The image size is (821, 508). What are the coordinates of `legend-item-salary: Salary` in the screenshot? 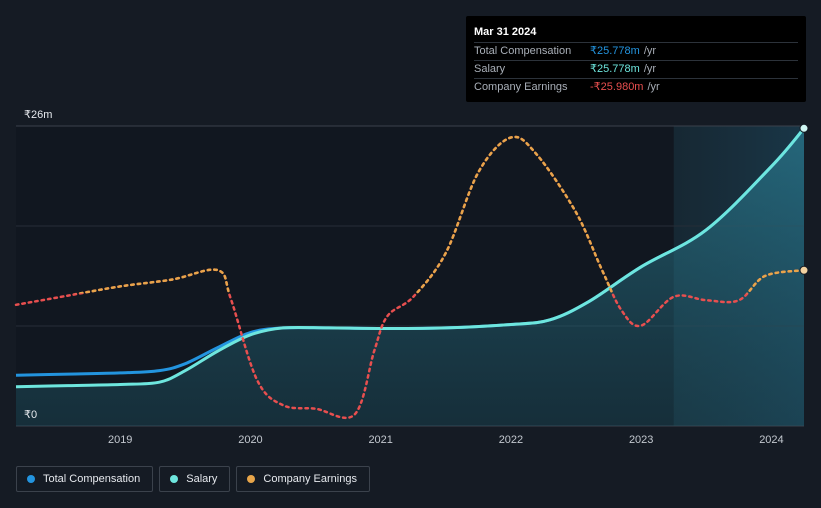 It's located at (195, 479).